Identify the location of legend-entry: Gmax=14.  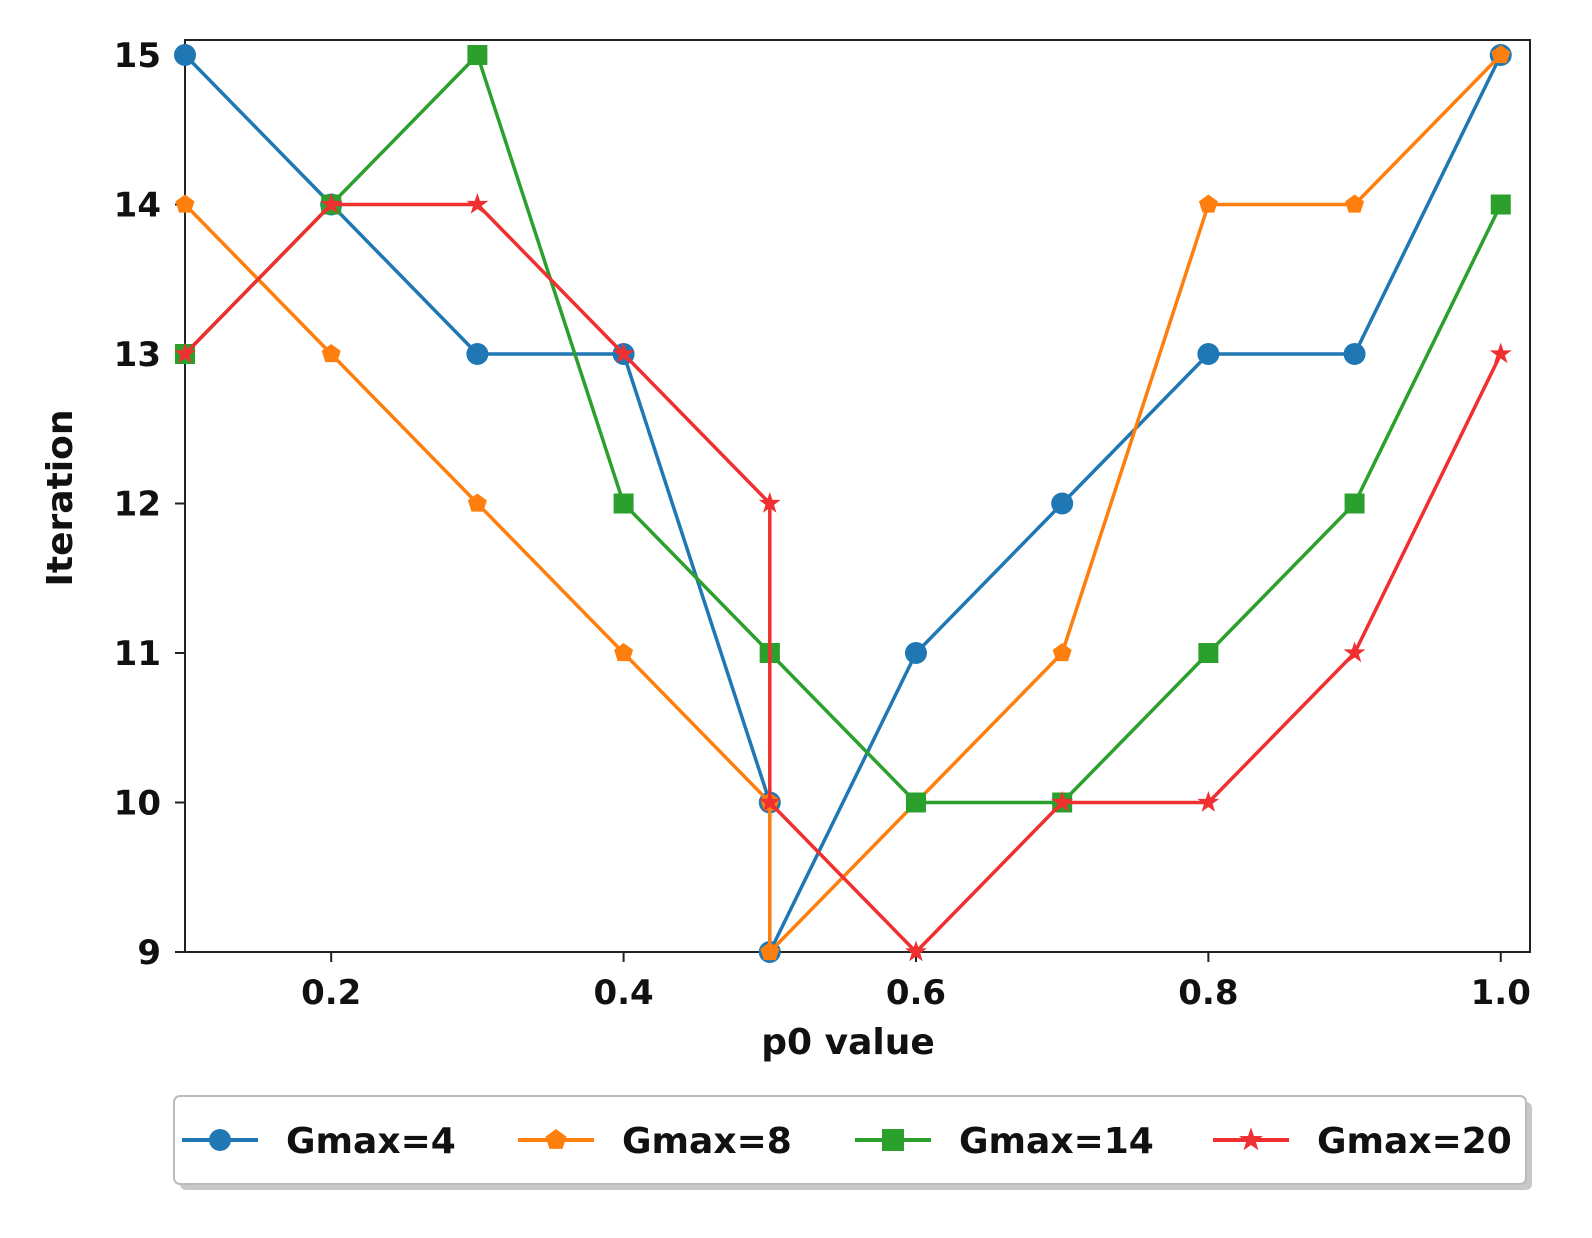
(1004, 1141).